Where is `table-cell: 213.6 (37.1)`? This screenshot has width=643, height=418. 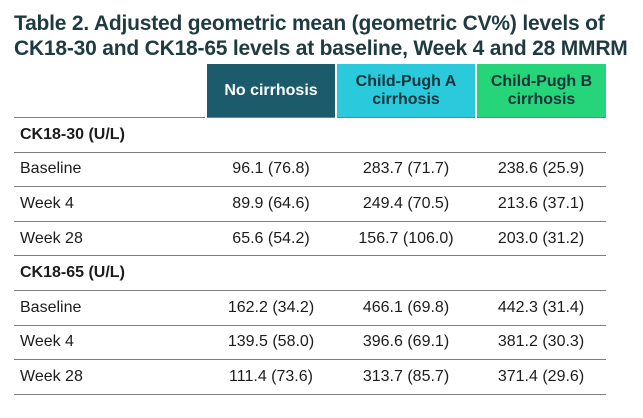 table-cell: 213.6 (37.1) is located at coordinates (541, 204).